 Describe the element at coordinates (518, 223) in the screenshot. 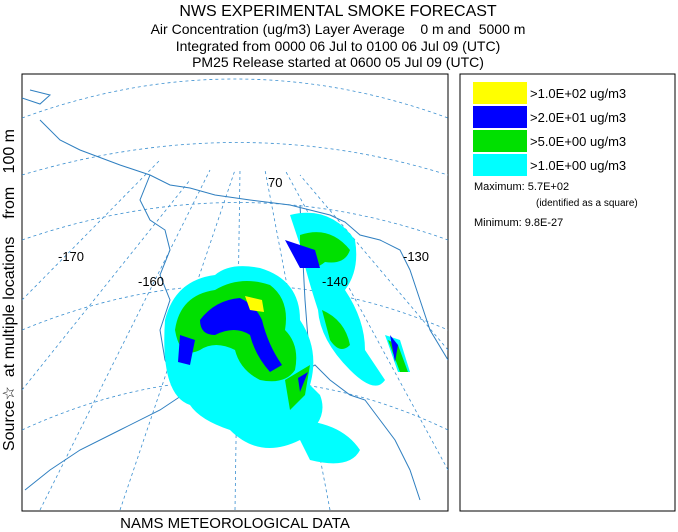

I see `minimum: Minimum: 9.8E-27` at that location.